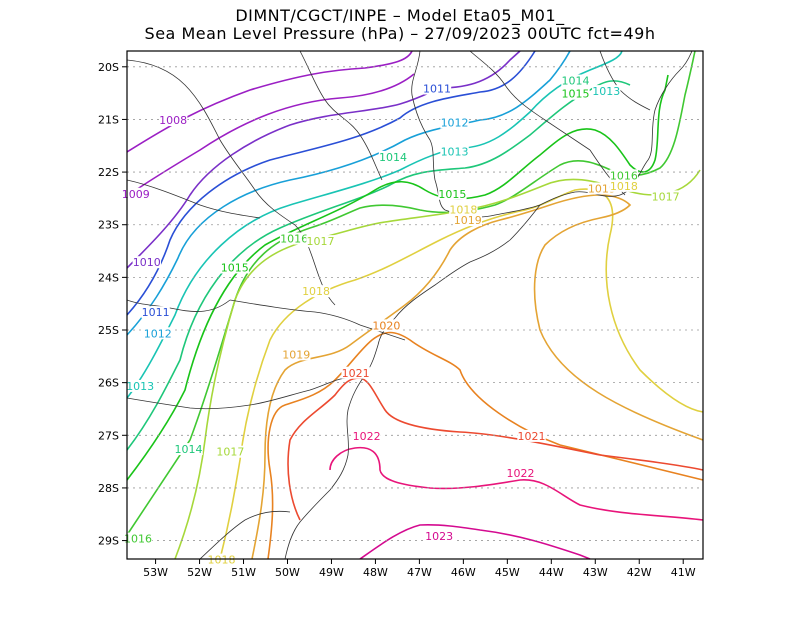 The width and height of the screenshot is (800, 618). What do you see at coordinates (108, 225) in the screenshot?
I see `lat-tick-label: 23S` at bounding box center [108, 225].